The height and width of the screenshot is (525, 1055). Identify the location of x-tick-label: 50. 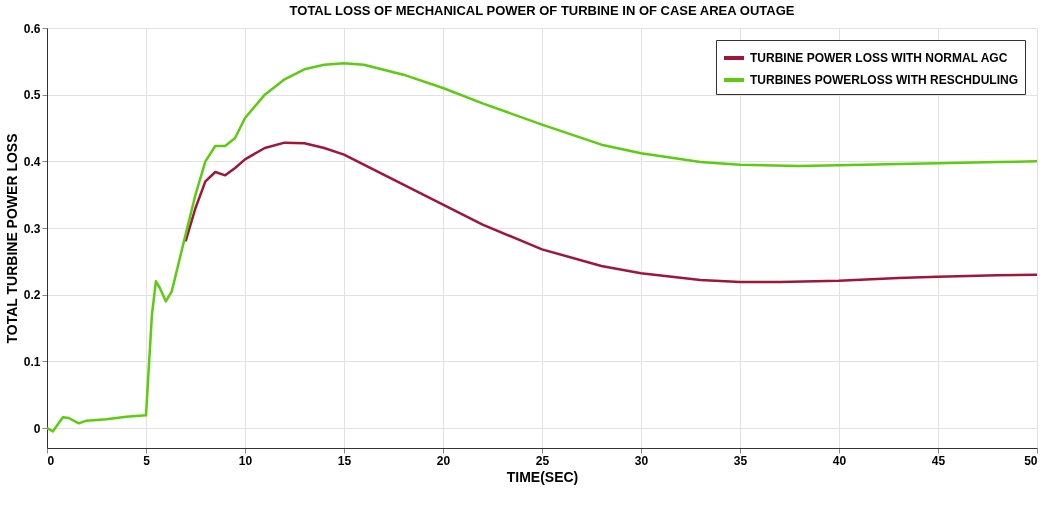
(1031, 460).